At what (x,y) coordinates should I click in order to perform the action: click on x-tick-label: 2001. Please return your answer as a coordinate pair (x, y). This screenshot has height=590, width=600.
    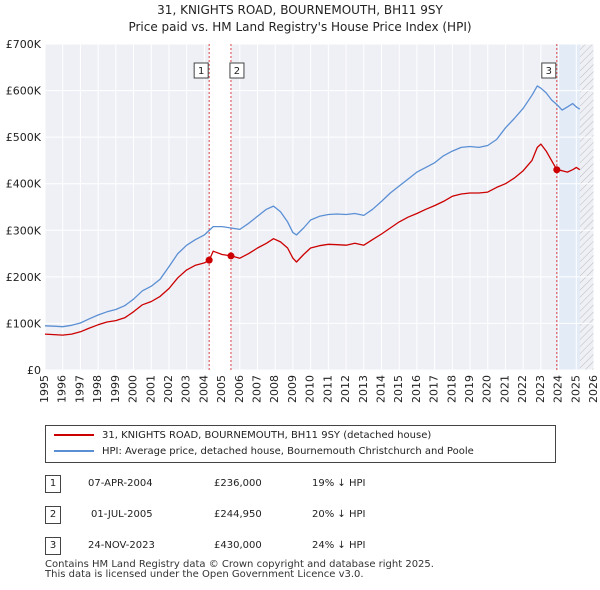
    Looking at the image, I should click on (150, 389).